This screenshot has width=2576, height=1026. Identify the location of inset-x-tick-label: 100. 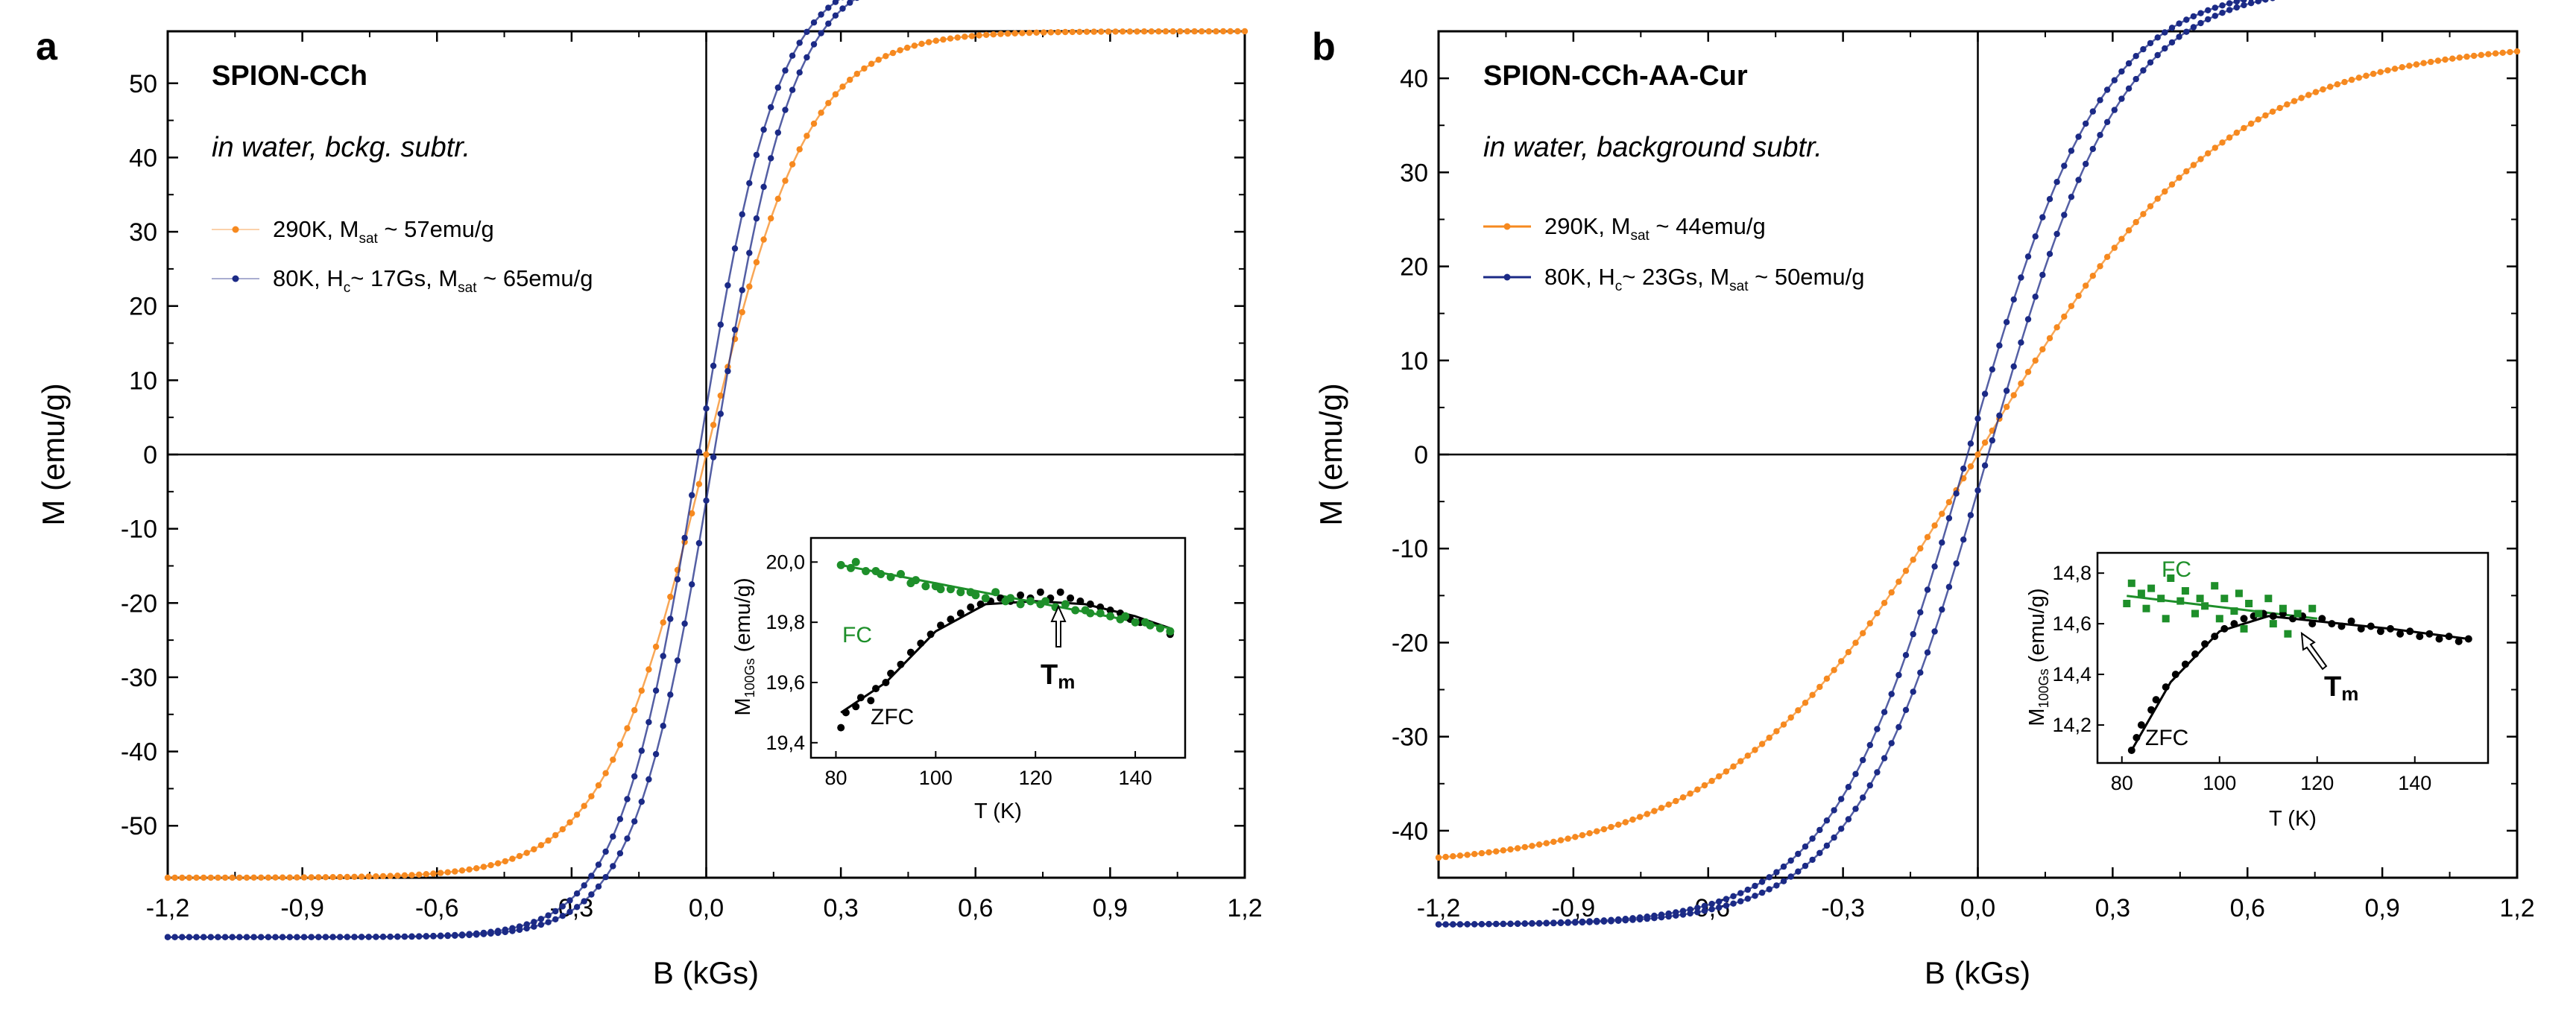
(936, 778).